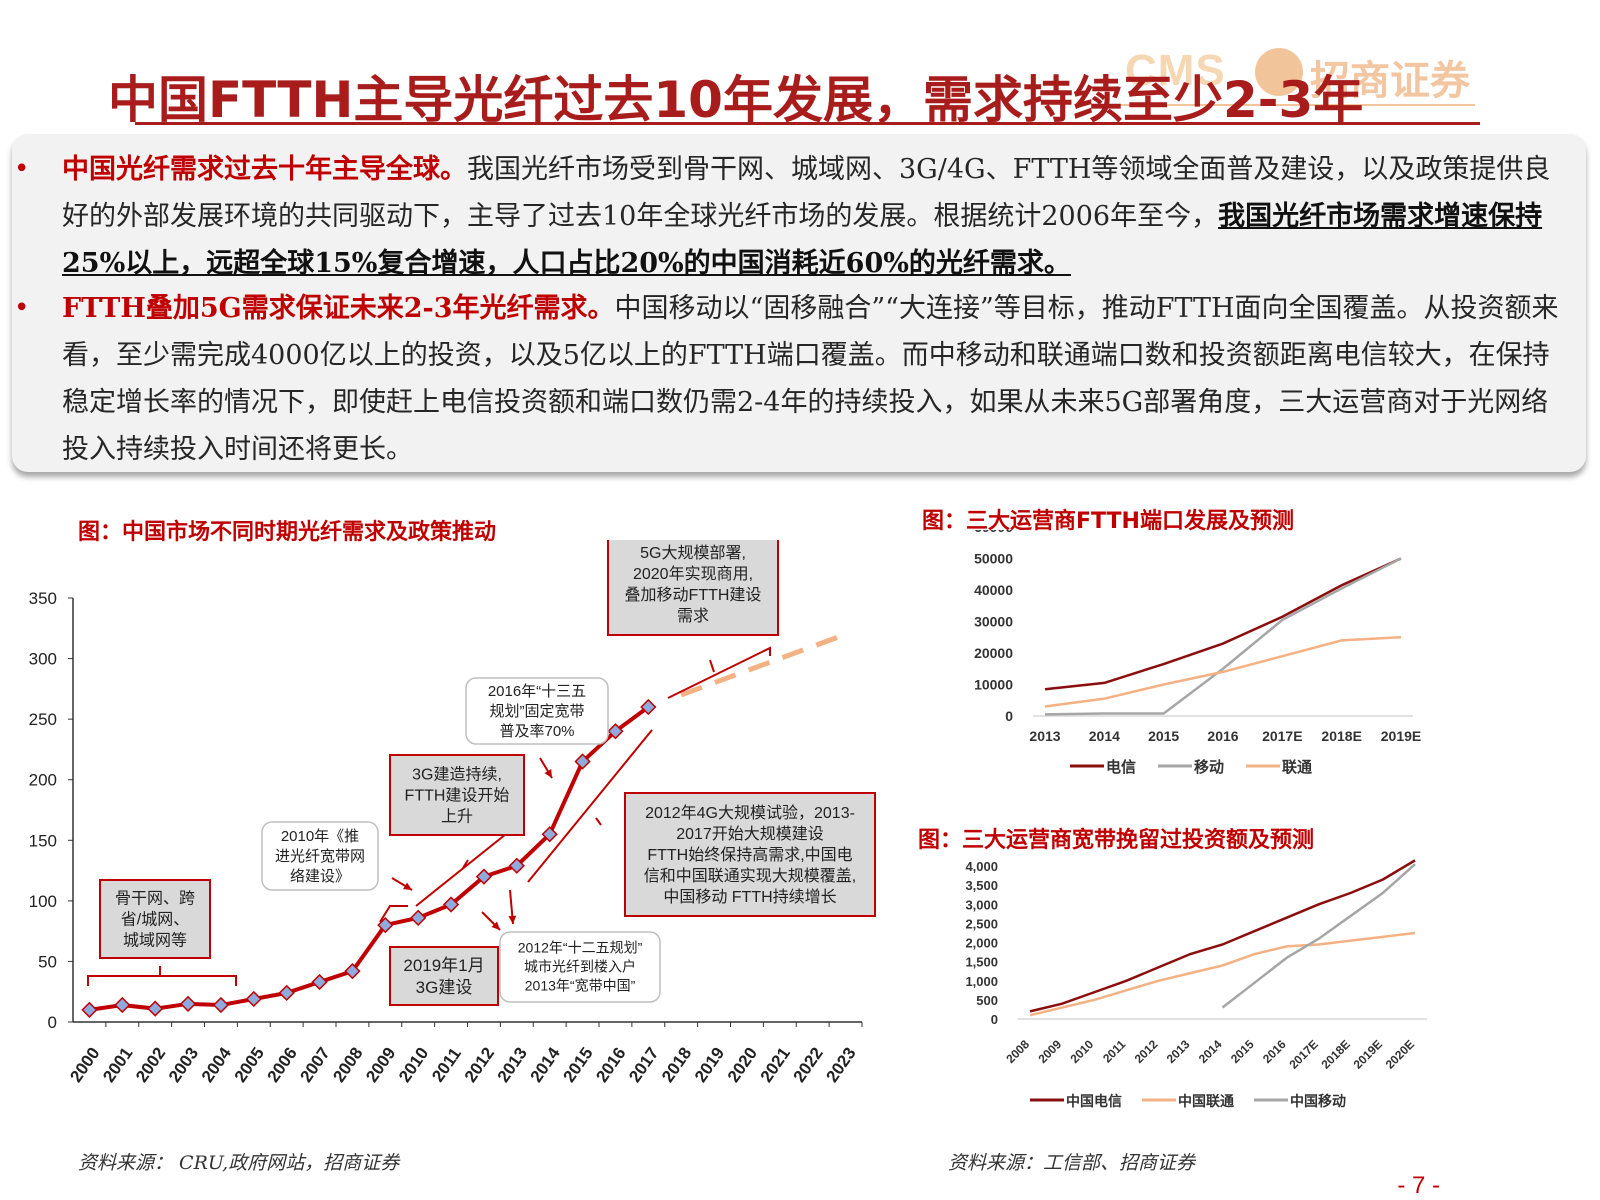 The image size is (1600, 1200). What do you see at coordinates (1290, 105) in the screenshot?
I see `logo-underline` at bounding box center [1290, 105].